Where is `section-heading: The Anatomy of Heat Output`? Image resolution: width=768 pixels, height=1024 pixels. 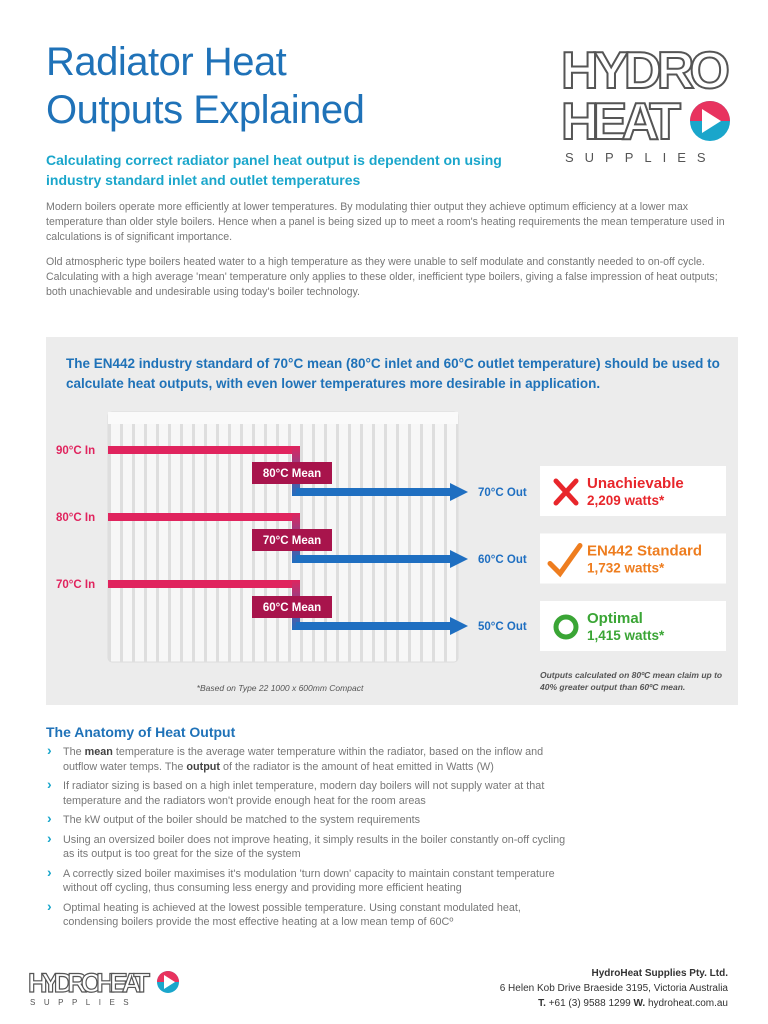 section-heading: The Anatomy of Heat Output is located at coordinates (141, 732).